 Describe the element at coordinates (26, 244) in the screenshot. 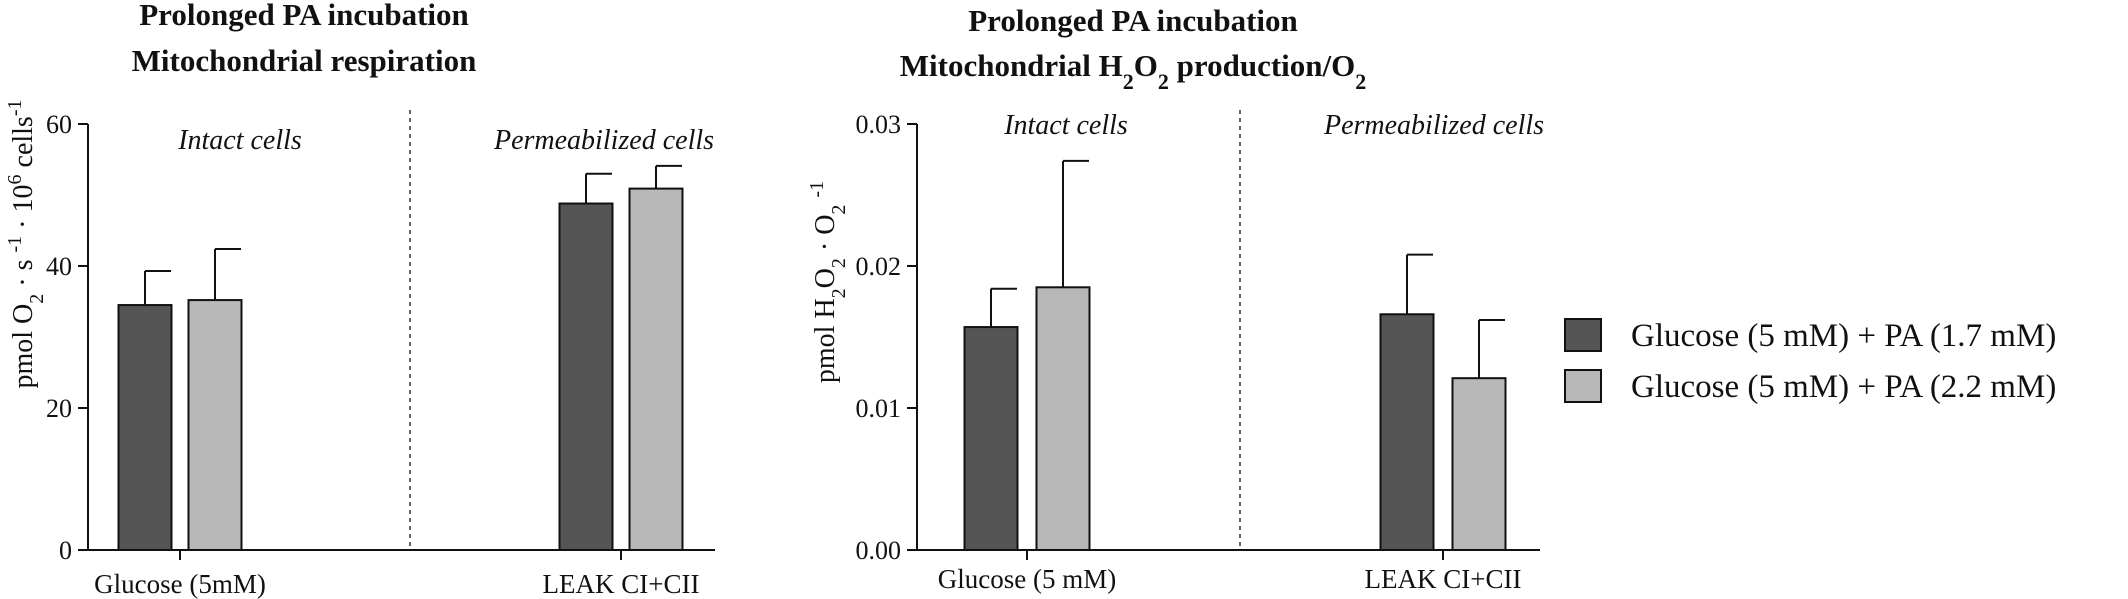

I see `chart-1-y-axis-label: pmol O2 · s -1 · 106 cells-1` at that location.